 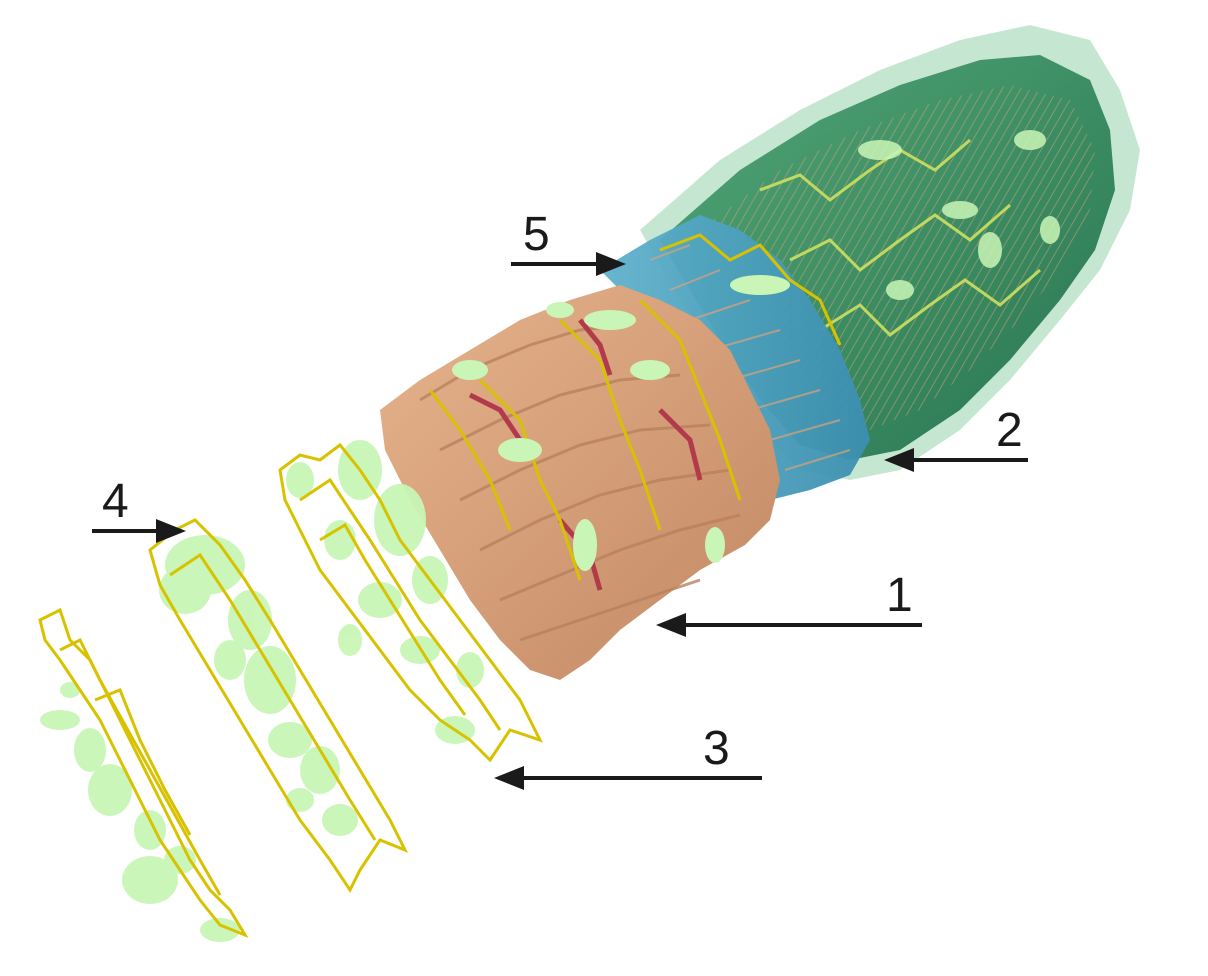 I want to click on callout-label-2: 2, so click(x=1009, y=430).